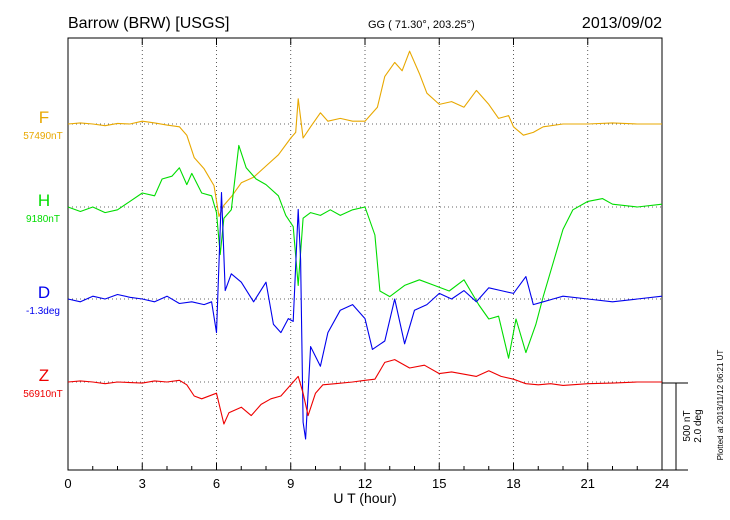 The width and height of the screenshot is (730, 520). Describe the element at coordinates (364, 392) in the screenshot. I see `series-line-z` at that location.